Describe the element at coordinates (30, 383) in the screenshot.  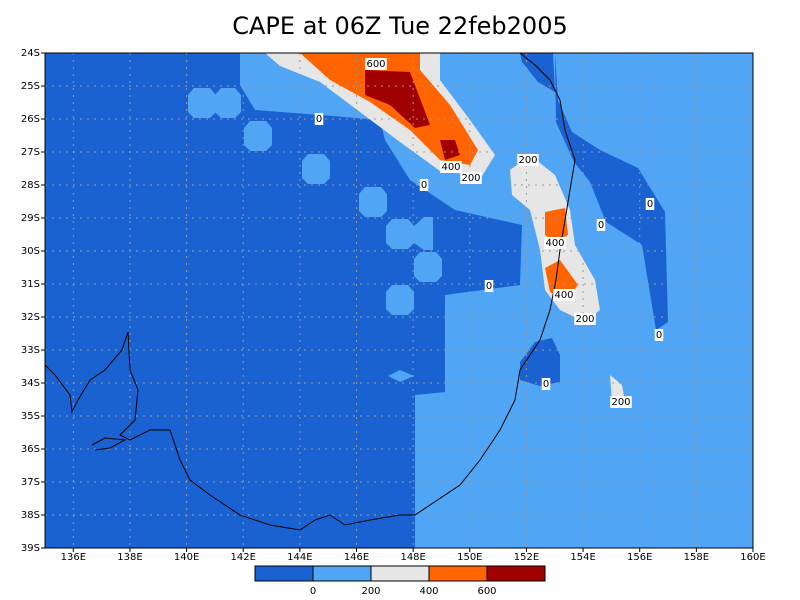
I see `y-tick-label: 34S` at that location.